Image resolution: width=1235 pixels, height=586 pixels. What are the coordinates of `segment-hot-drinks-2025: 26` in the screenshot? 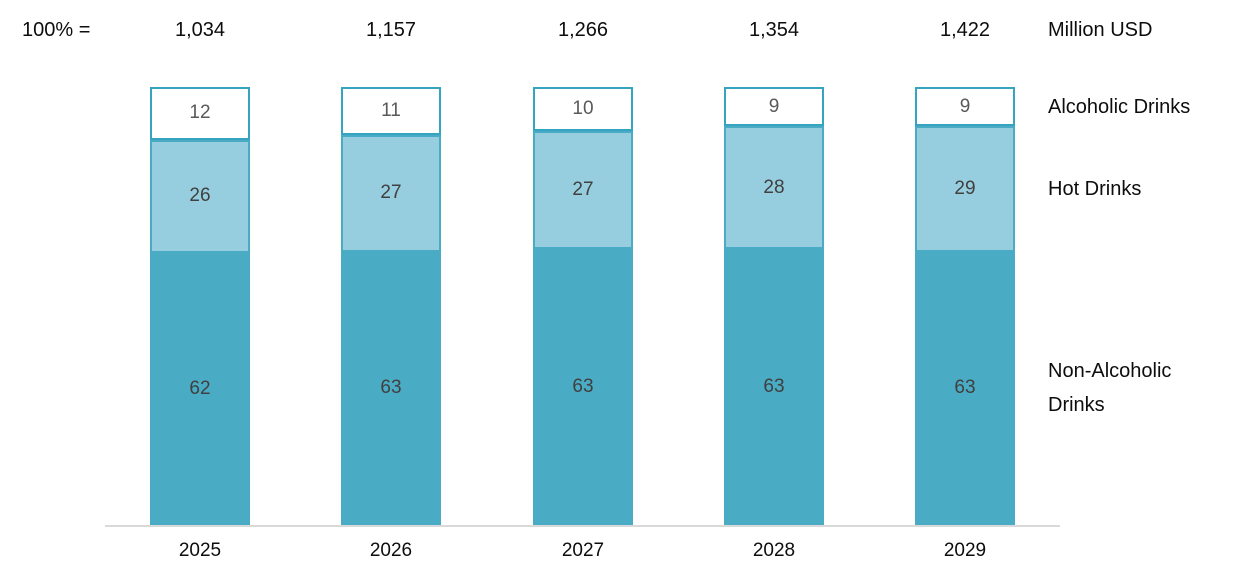 It's located at (200, 196).